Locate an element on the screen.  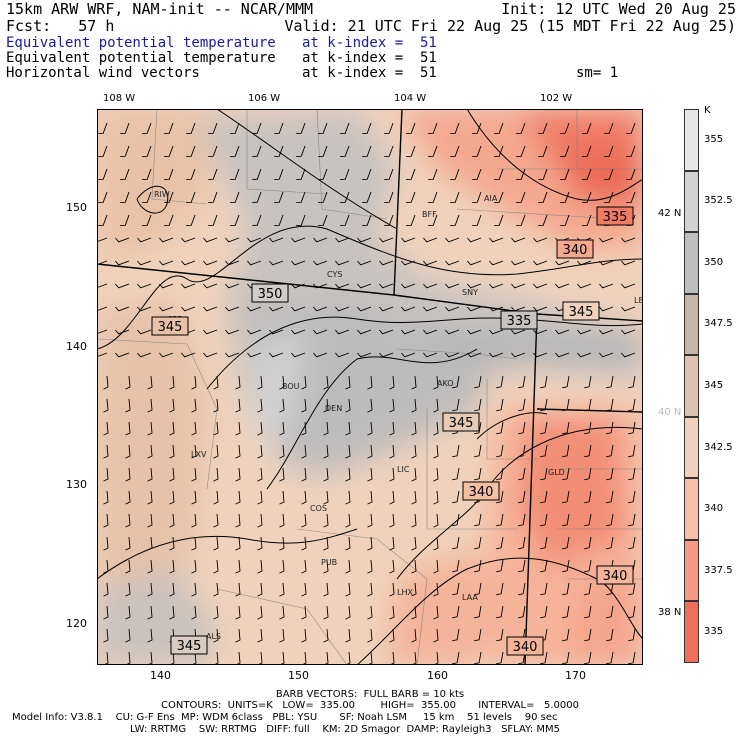
colorbar-label: 350 is located at coordinates (714, 262).